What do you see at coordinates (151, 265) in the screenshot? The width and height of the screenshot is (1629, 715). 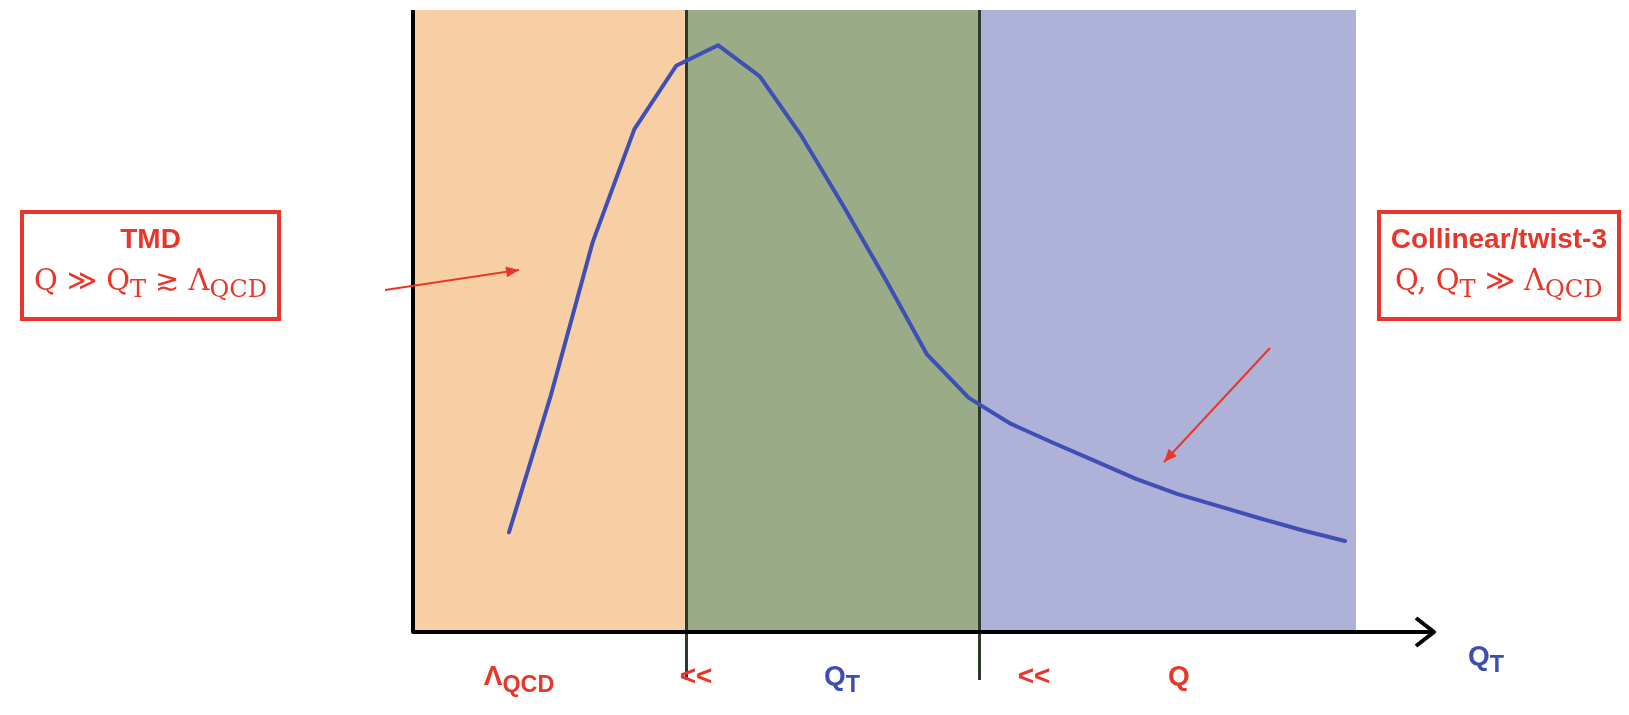 I see `callout-box: TMD Q ≫ Q$_{T}$ ≳ Λ$_{QCD}$` at bounding box center [151, 265].